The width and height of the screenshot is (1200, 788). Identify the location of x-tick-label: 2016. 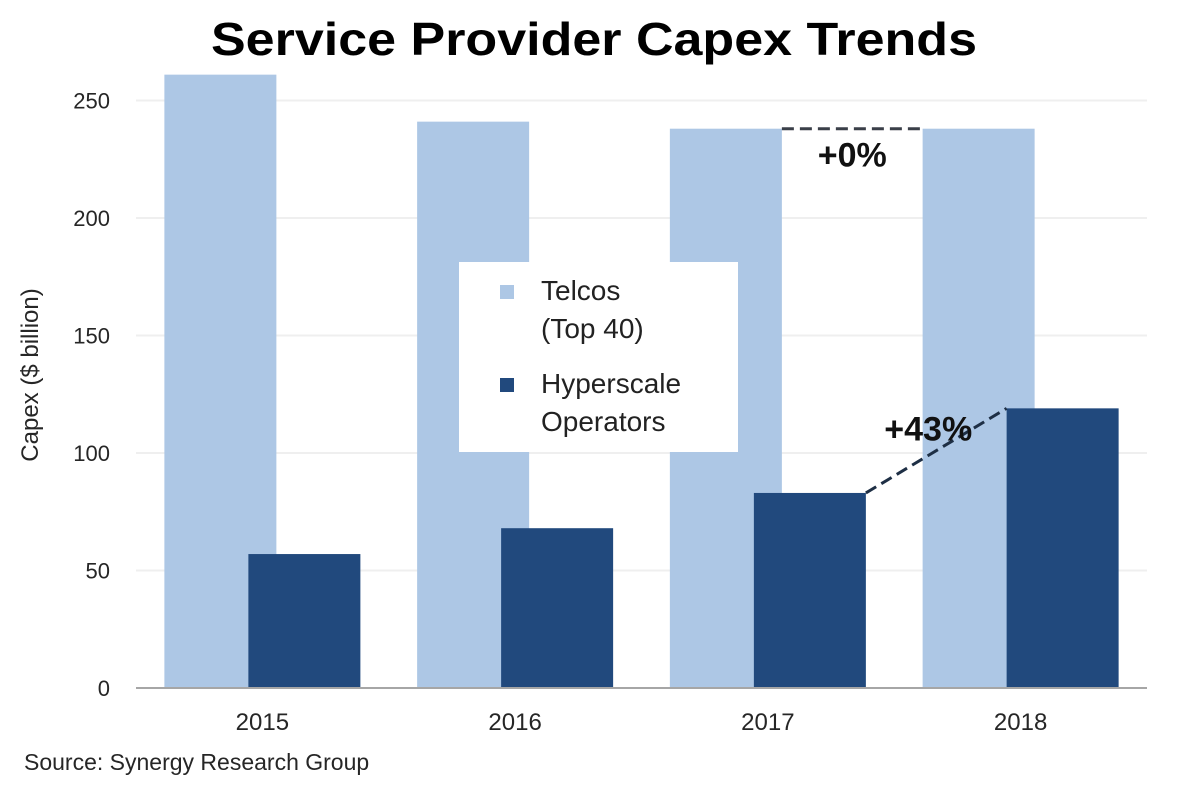
(514, 722).